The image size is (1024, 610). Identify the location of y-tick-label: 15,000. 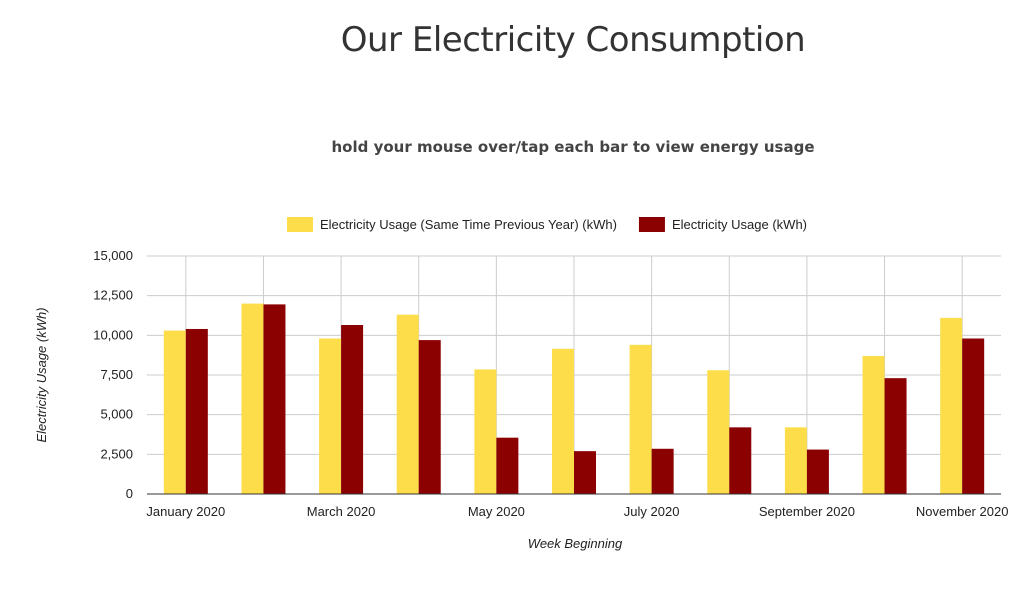
(113, 255).